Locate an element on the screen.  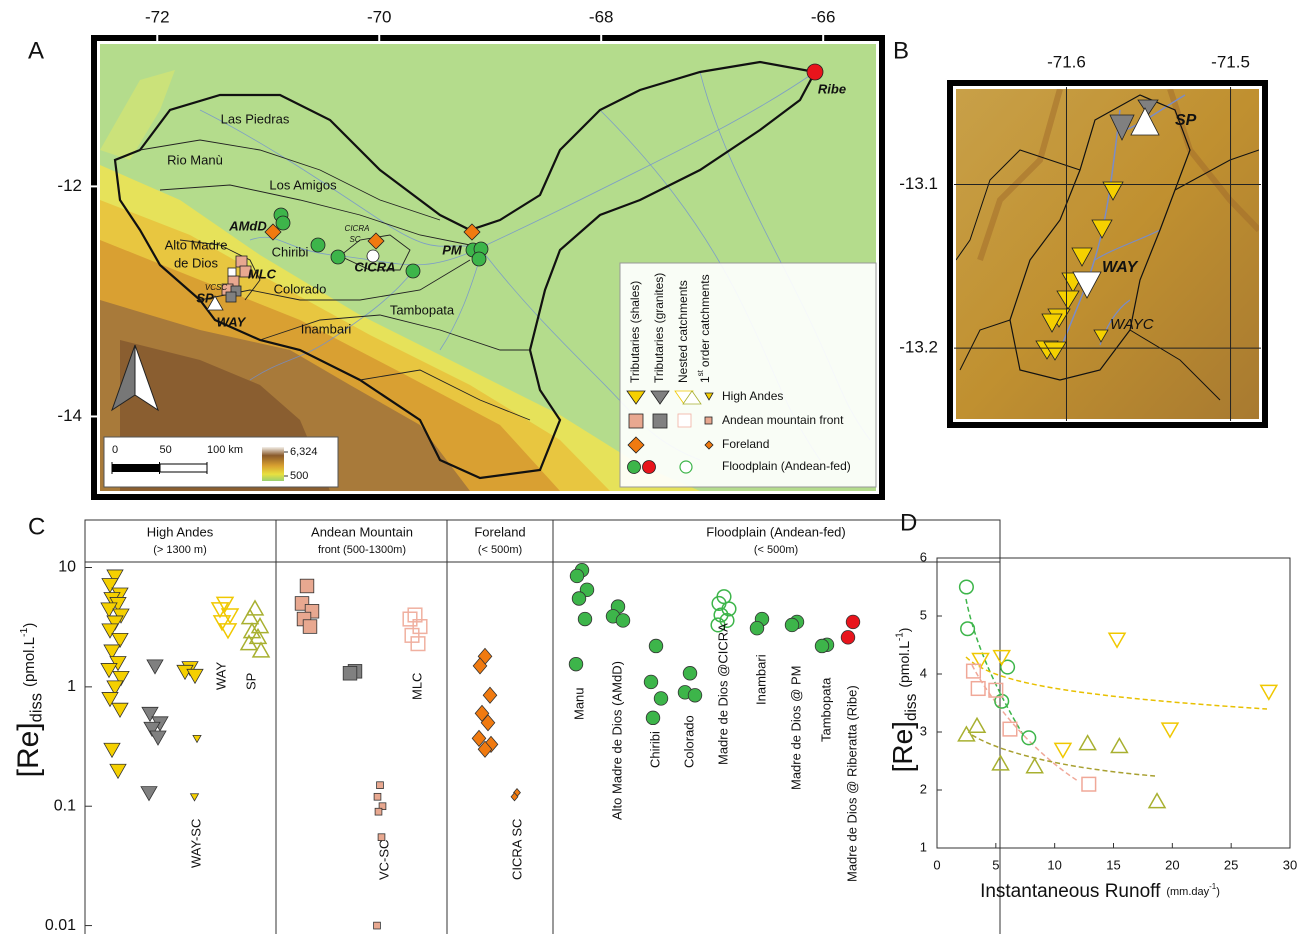
y-tick-label: 10 is located at coordinates (67, 567).